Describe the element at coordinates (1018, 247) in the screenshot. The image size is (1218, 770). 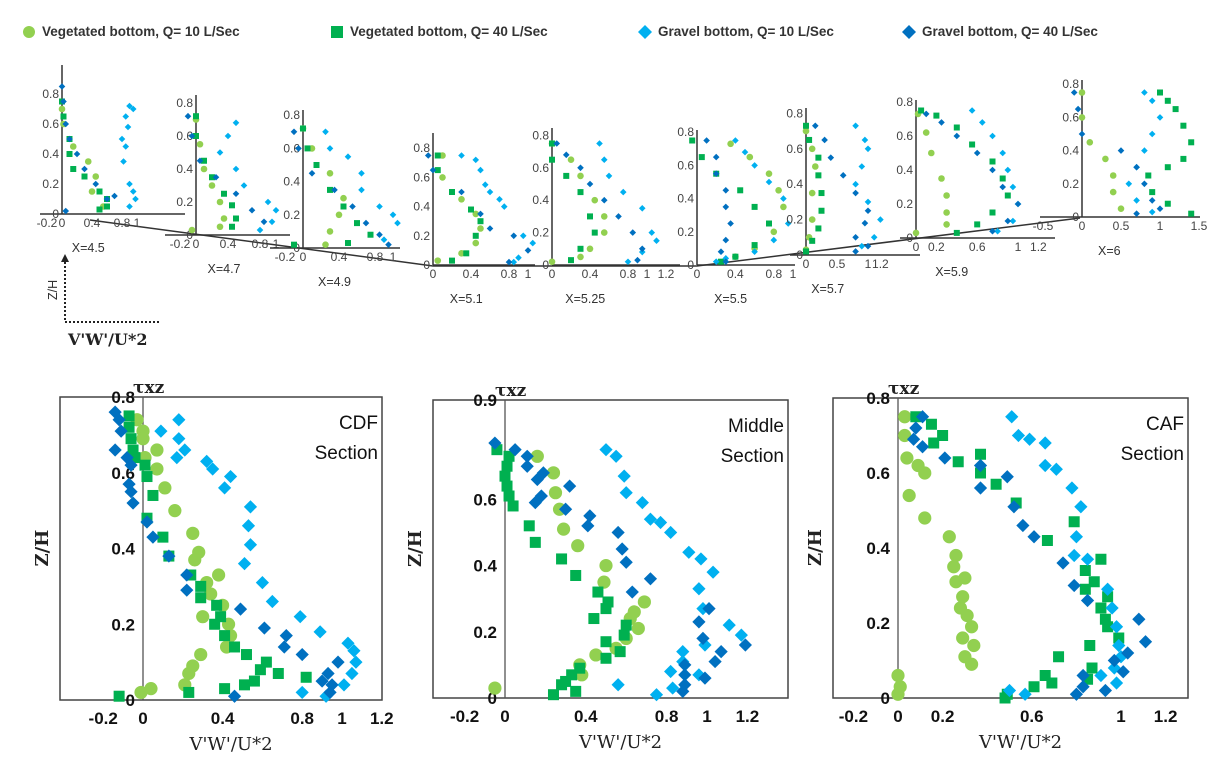
I see `x-tick-label: 1` at that location.